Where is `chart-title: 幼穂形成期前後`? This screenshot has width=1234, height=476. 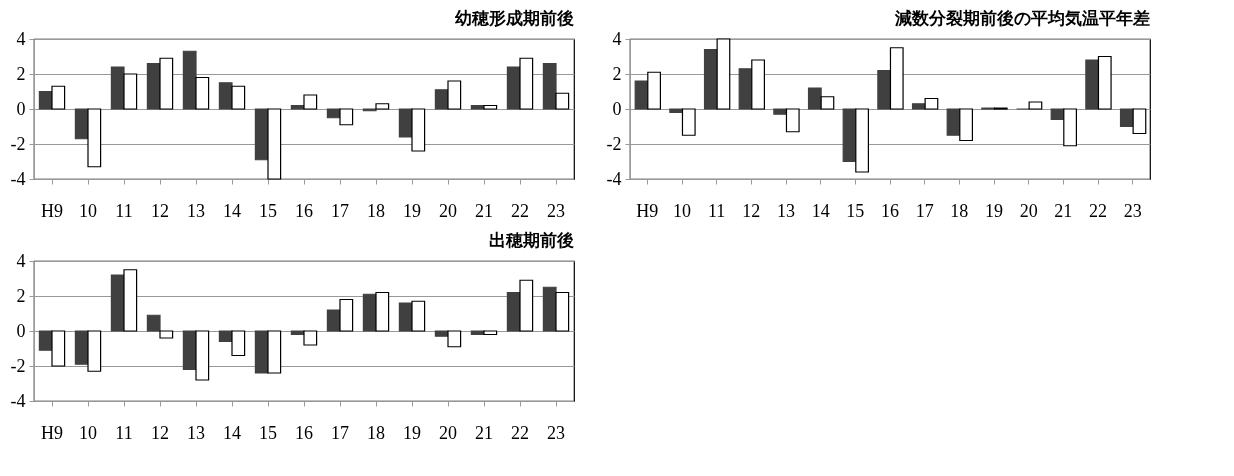 chart-title: 幼穂形成期前後 is located at coordinates (514, 18).